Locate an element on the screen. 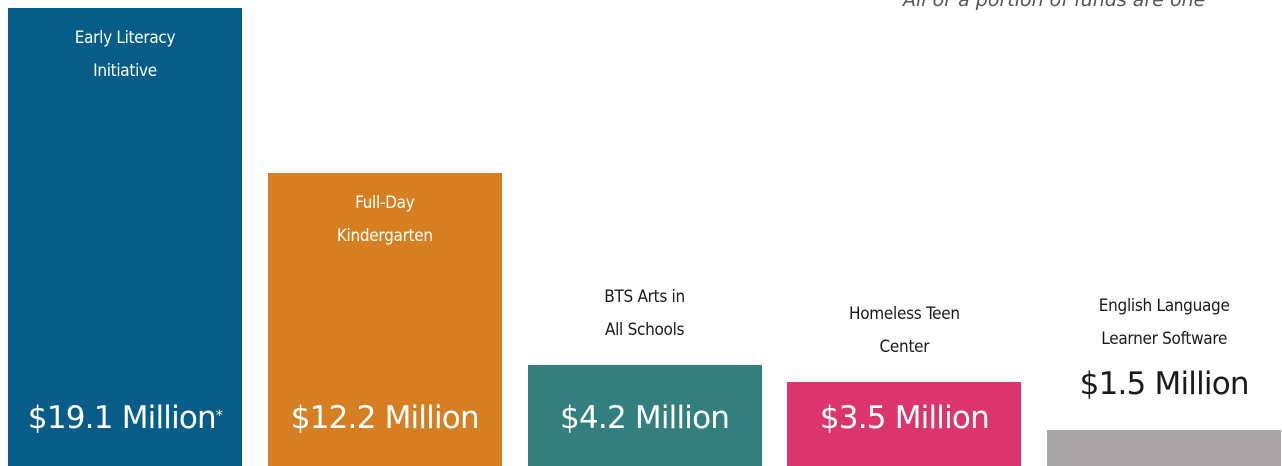 This screenshot has width=1282, height=466. value-label-box: $3.5 Million is located at coordinates (904, 418).